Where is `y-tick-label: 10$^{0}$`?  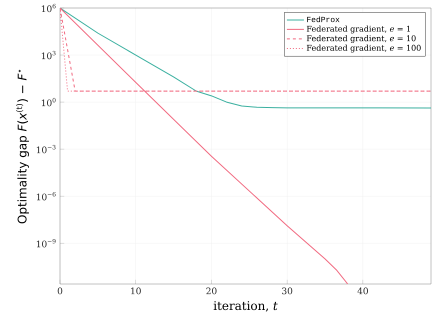 y-tick-label: 10$^{0}$ is located at coordinates (49, 102).